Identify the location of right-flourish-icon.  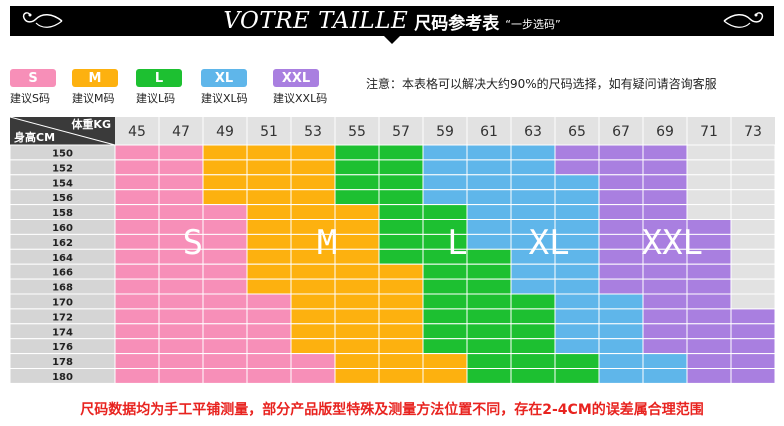
(743, 20).